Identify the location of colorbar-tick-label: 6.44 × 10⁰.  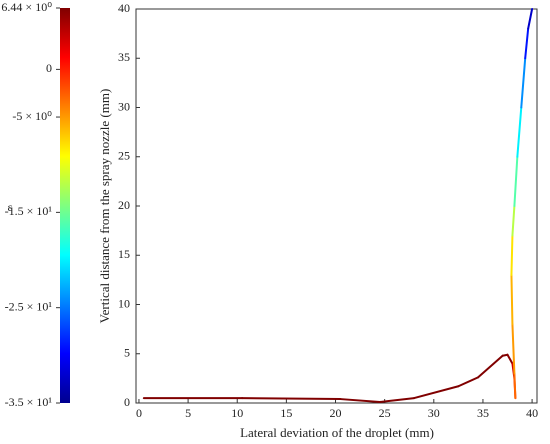
(26, 7).